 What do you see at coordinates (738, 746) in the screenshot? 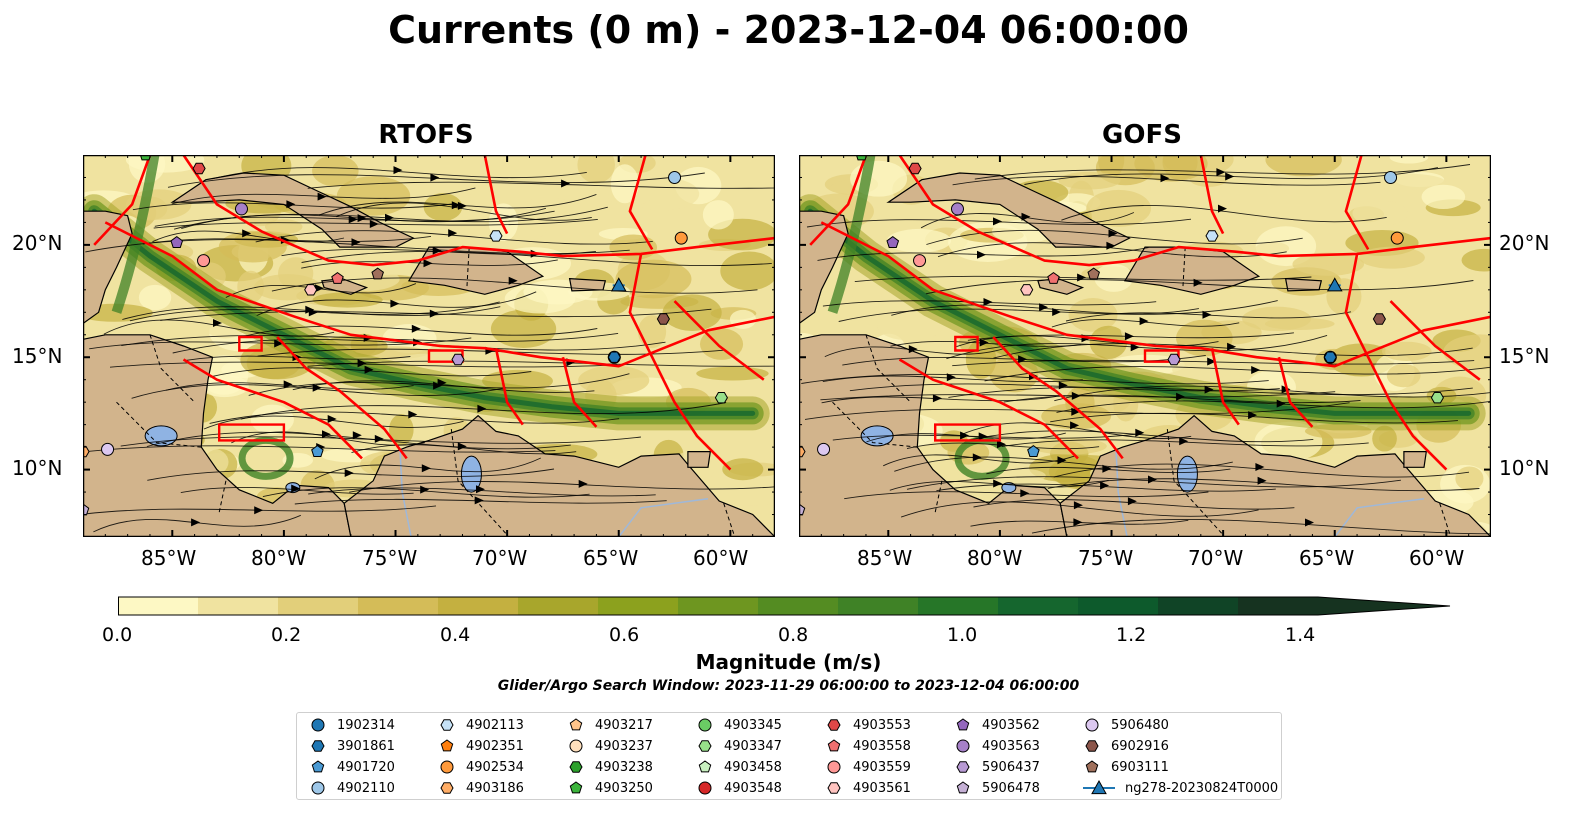
I see `legend-item: 4903347` at bounding box center [738, 746].